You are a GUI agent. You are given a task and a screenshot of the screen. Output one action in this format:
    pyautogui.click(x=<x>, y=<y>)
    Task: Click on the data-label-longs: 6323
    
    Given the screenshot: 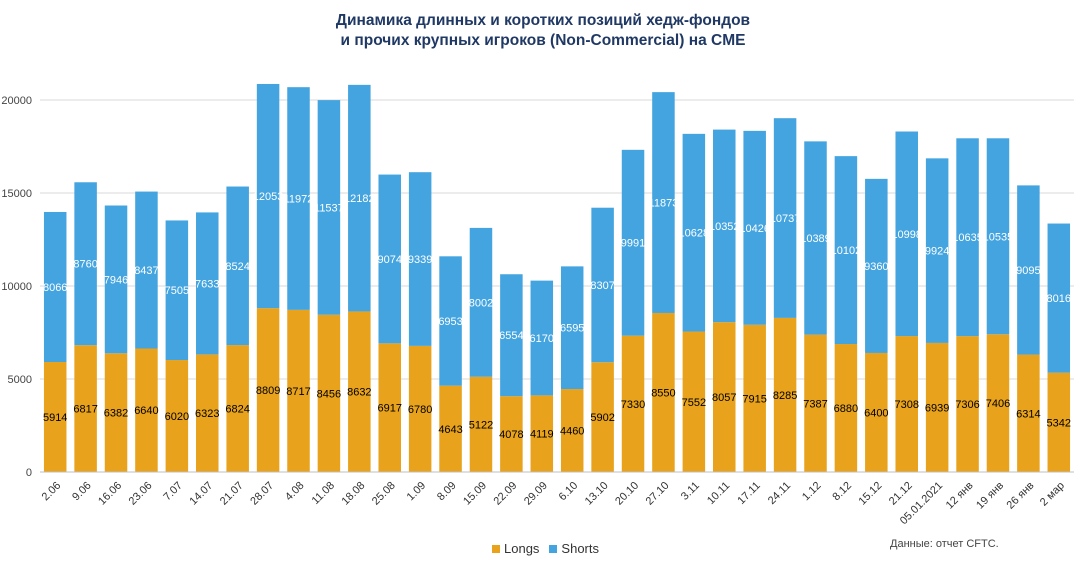 What is the action you would take?
    pyautogui.click(x=207, y=414)
    